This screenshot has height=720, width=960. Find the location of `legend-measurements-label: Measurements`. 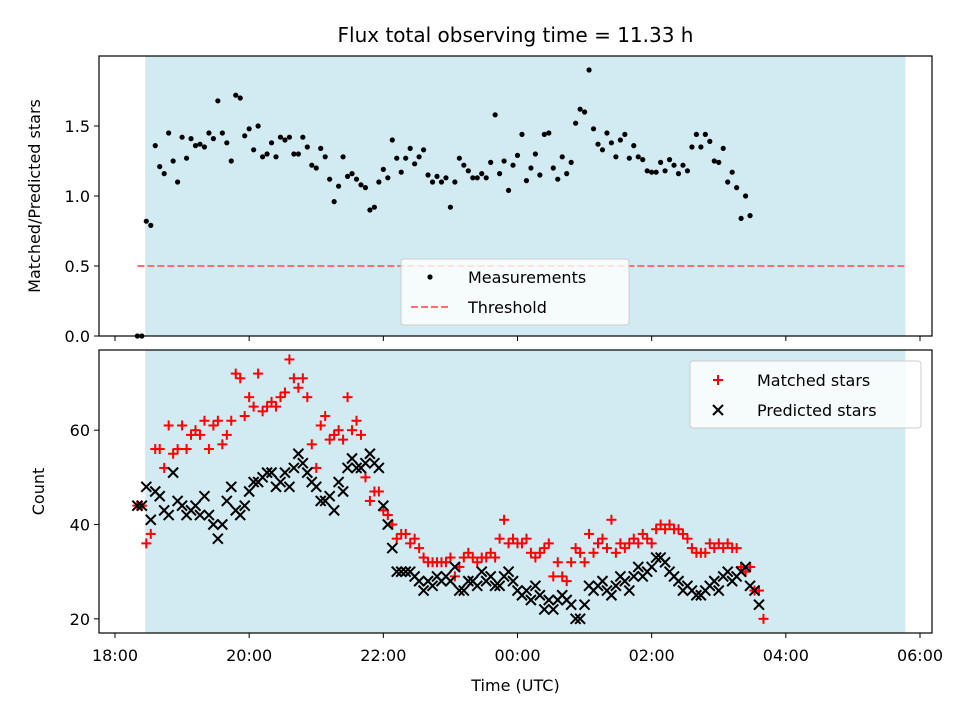

legend-measurements-label: Measurements is located at coordinates (527, 277).